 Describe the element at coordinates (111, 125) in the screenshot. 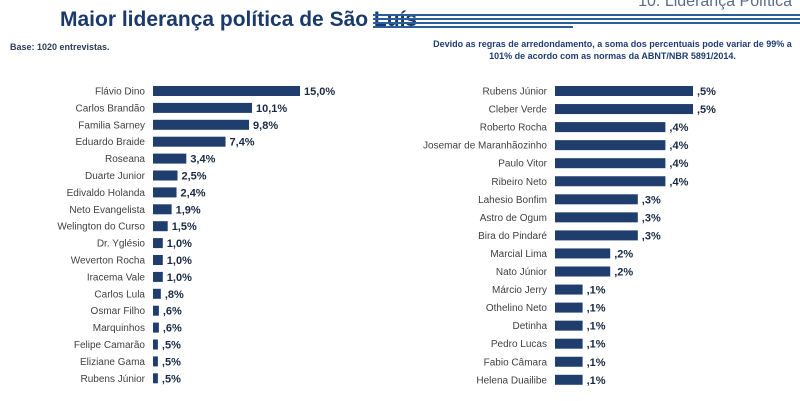

I see `category-label: Familia Sarney` at that location.